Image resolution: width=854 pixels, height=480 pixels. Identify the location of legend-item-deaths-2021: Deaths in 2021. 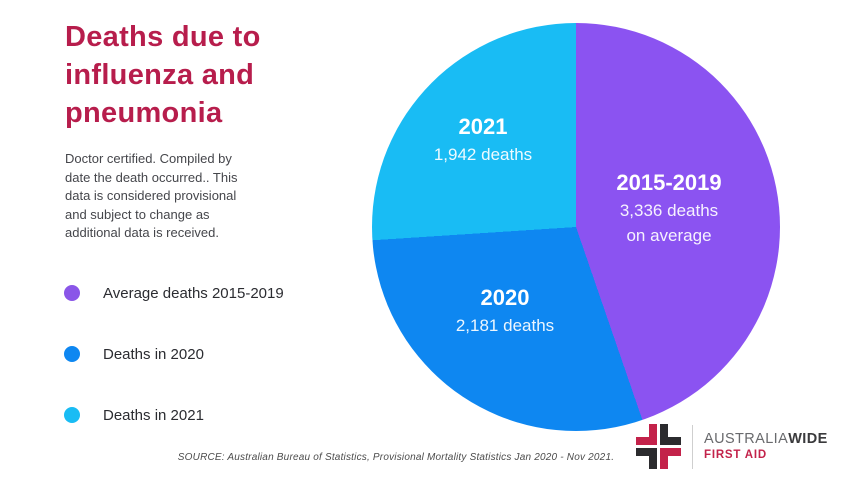
(134, 415).